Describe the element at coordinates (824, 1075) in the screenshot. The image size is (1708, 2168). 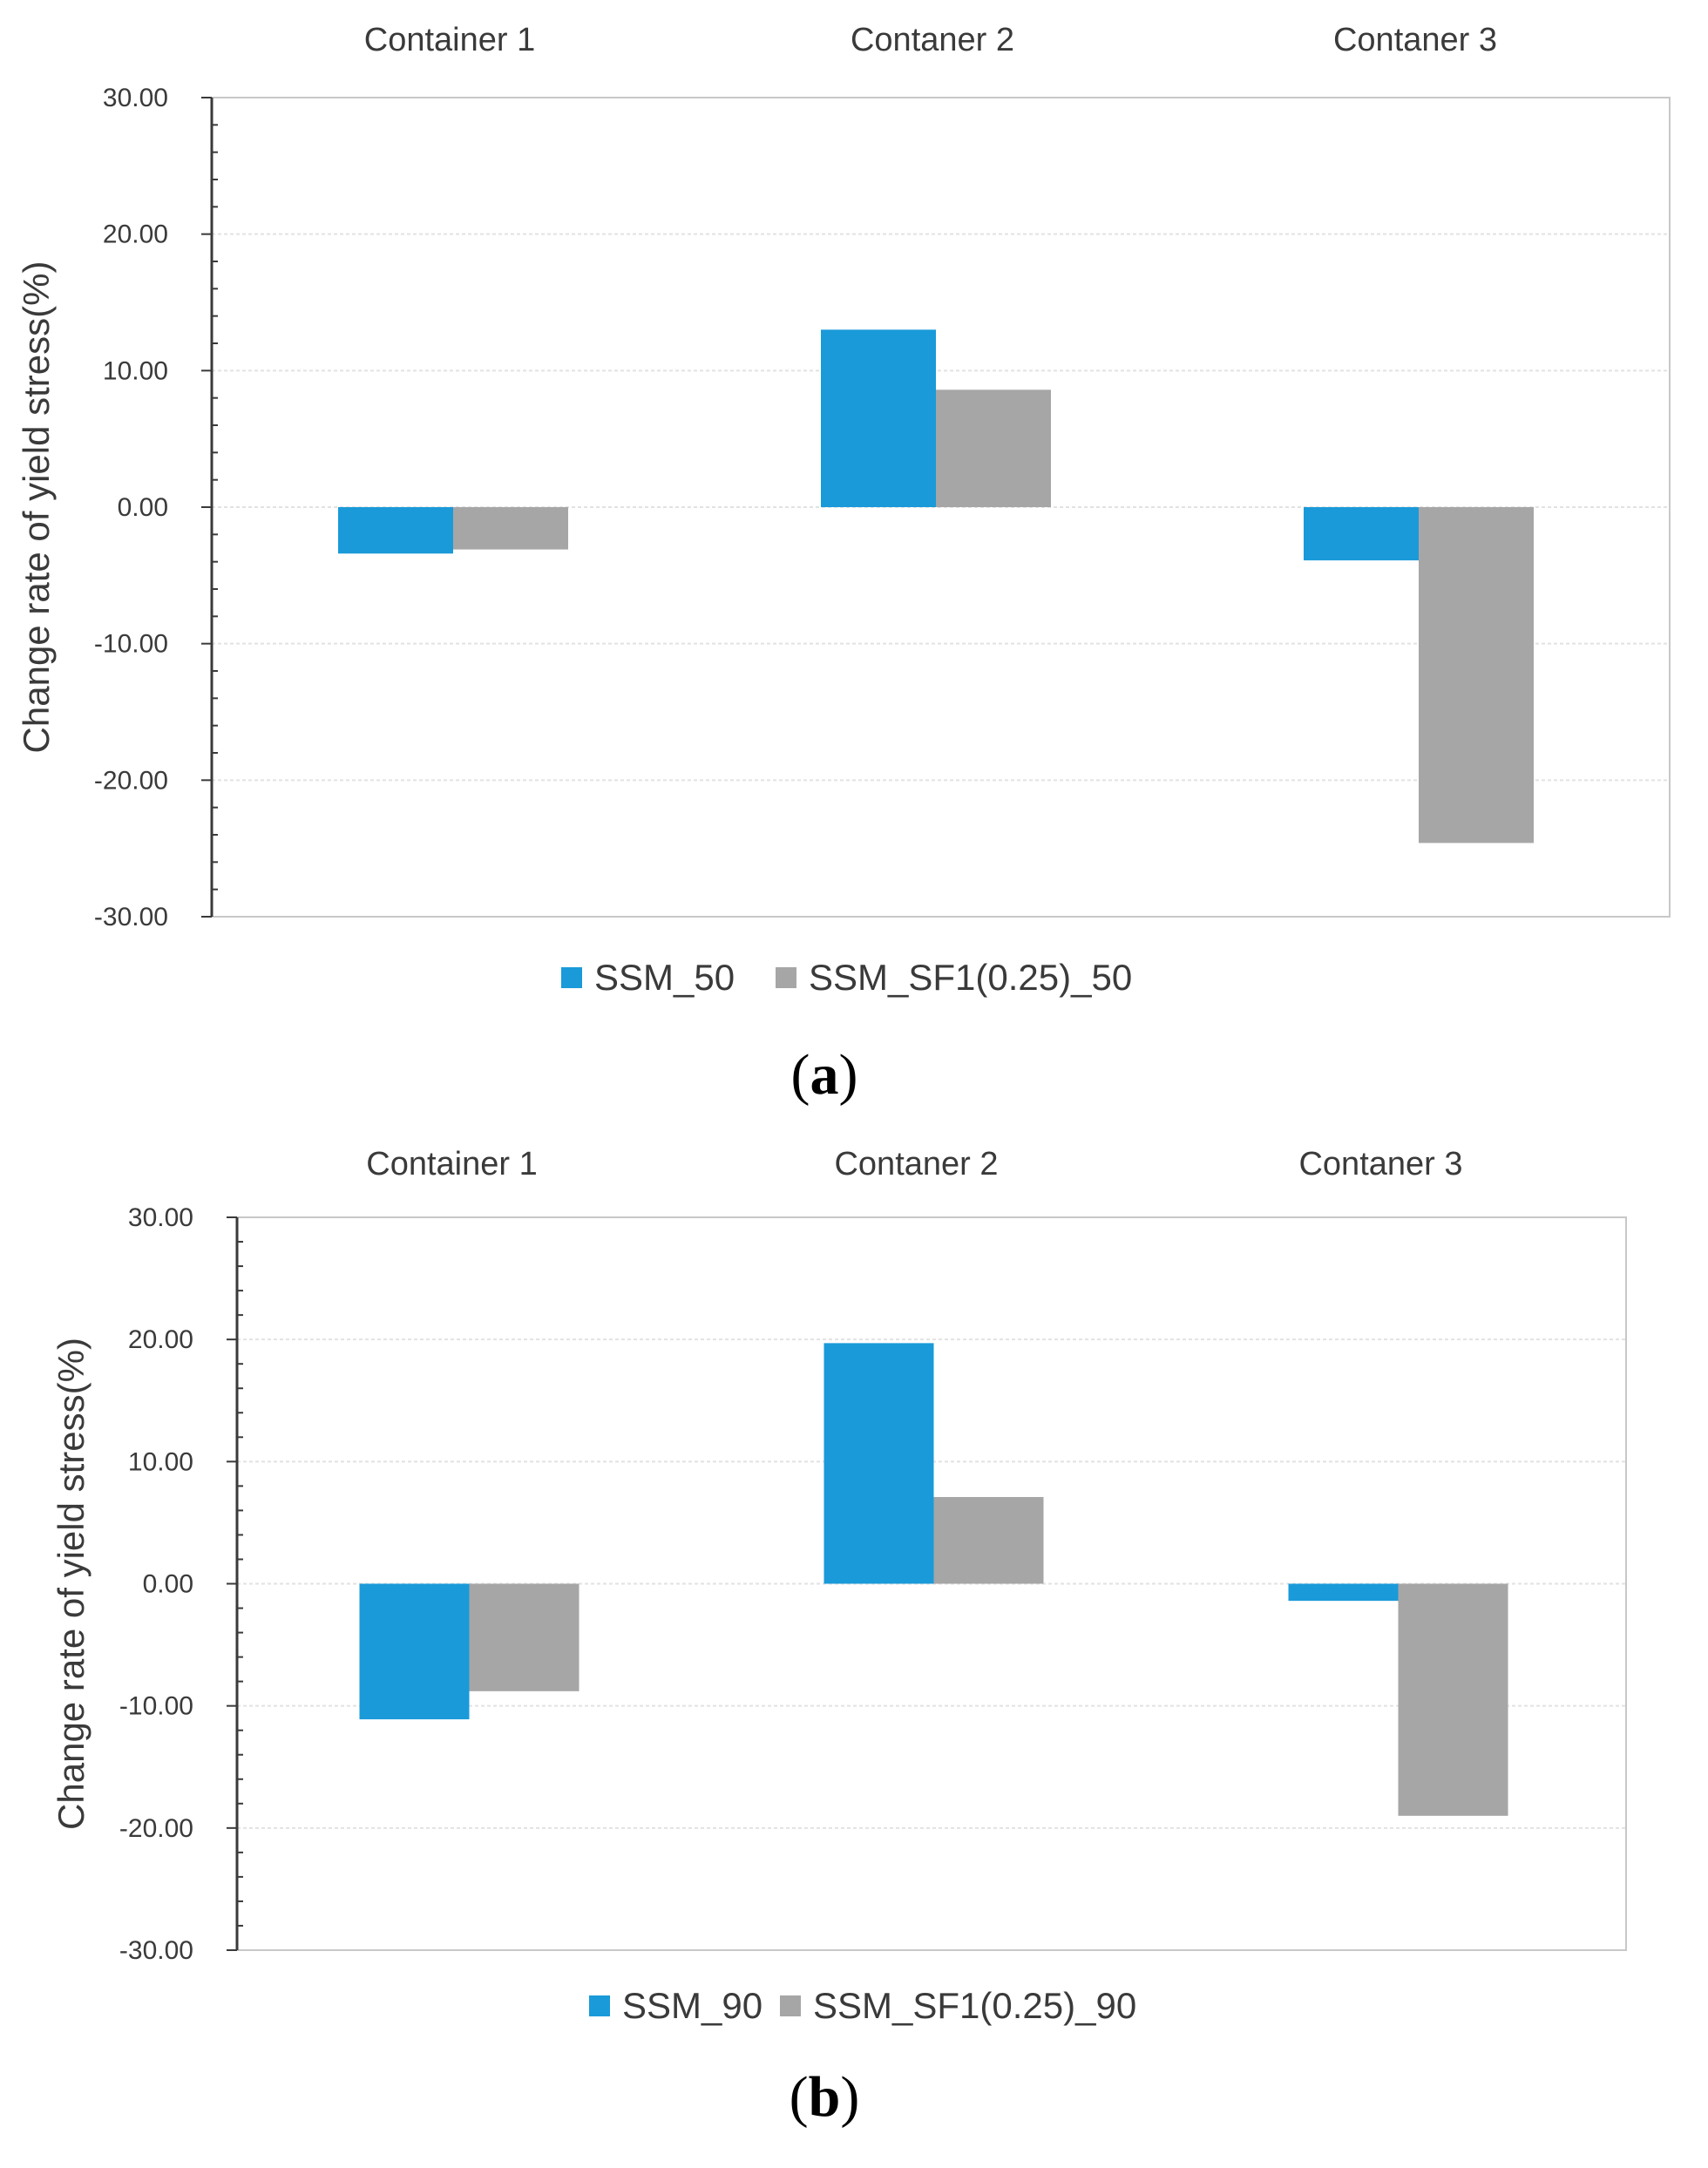
I see `panel-label: (a)` at that location.